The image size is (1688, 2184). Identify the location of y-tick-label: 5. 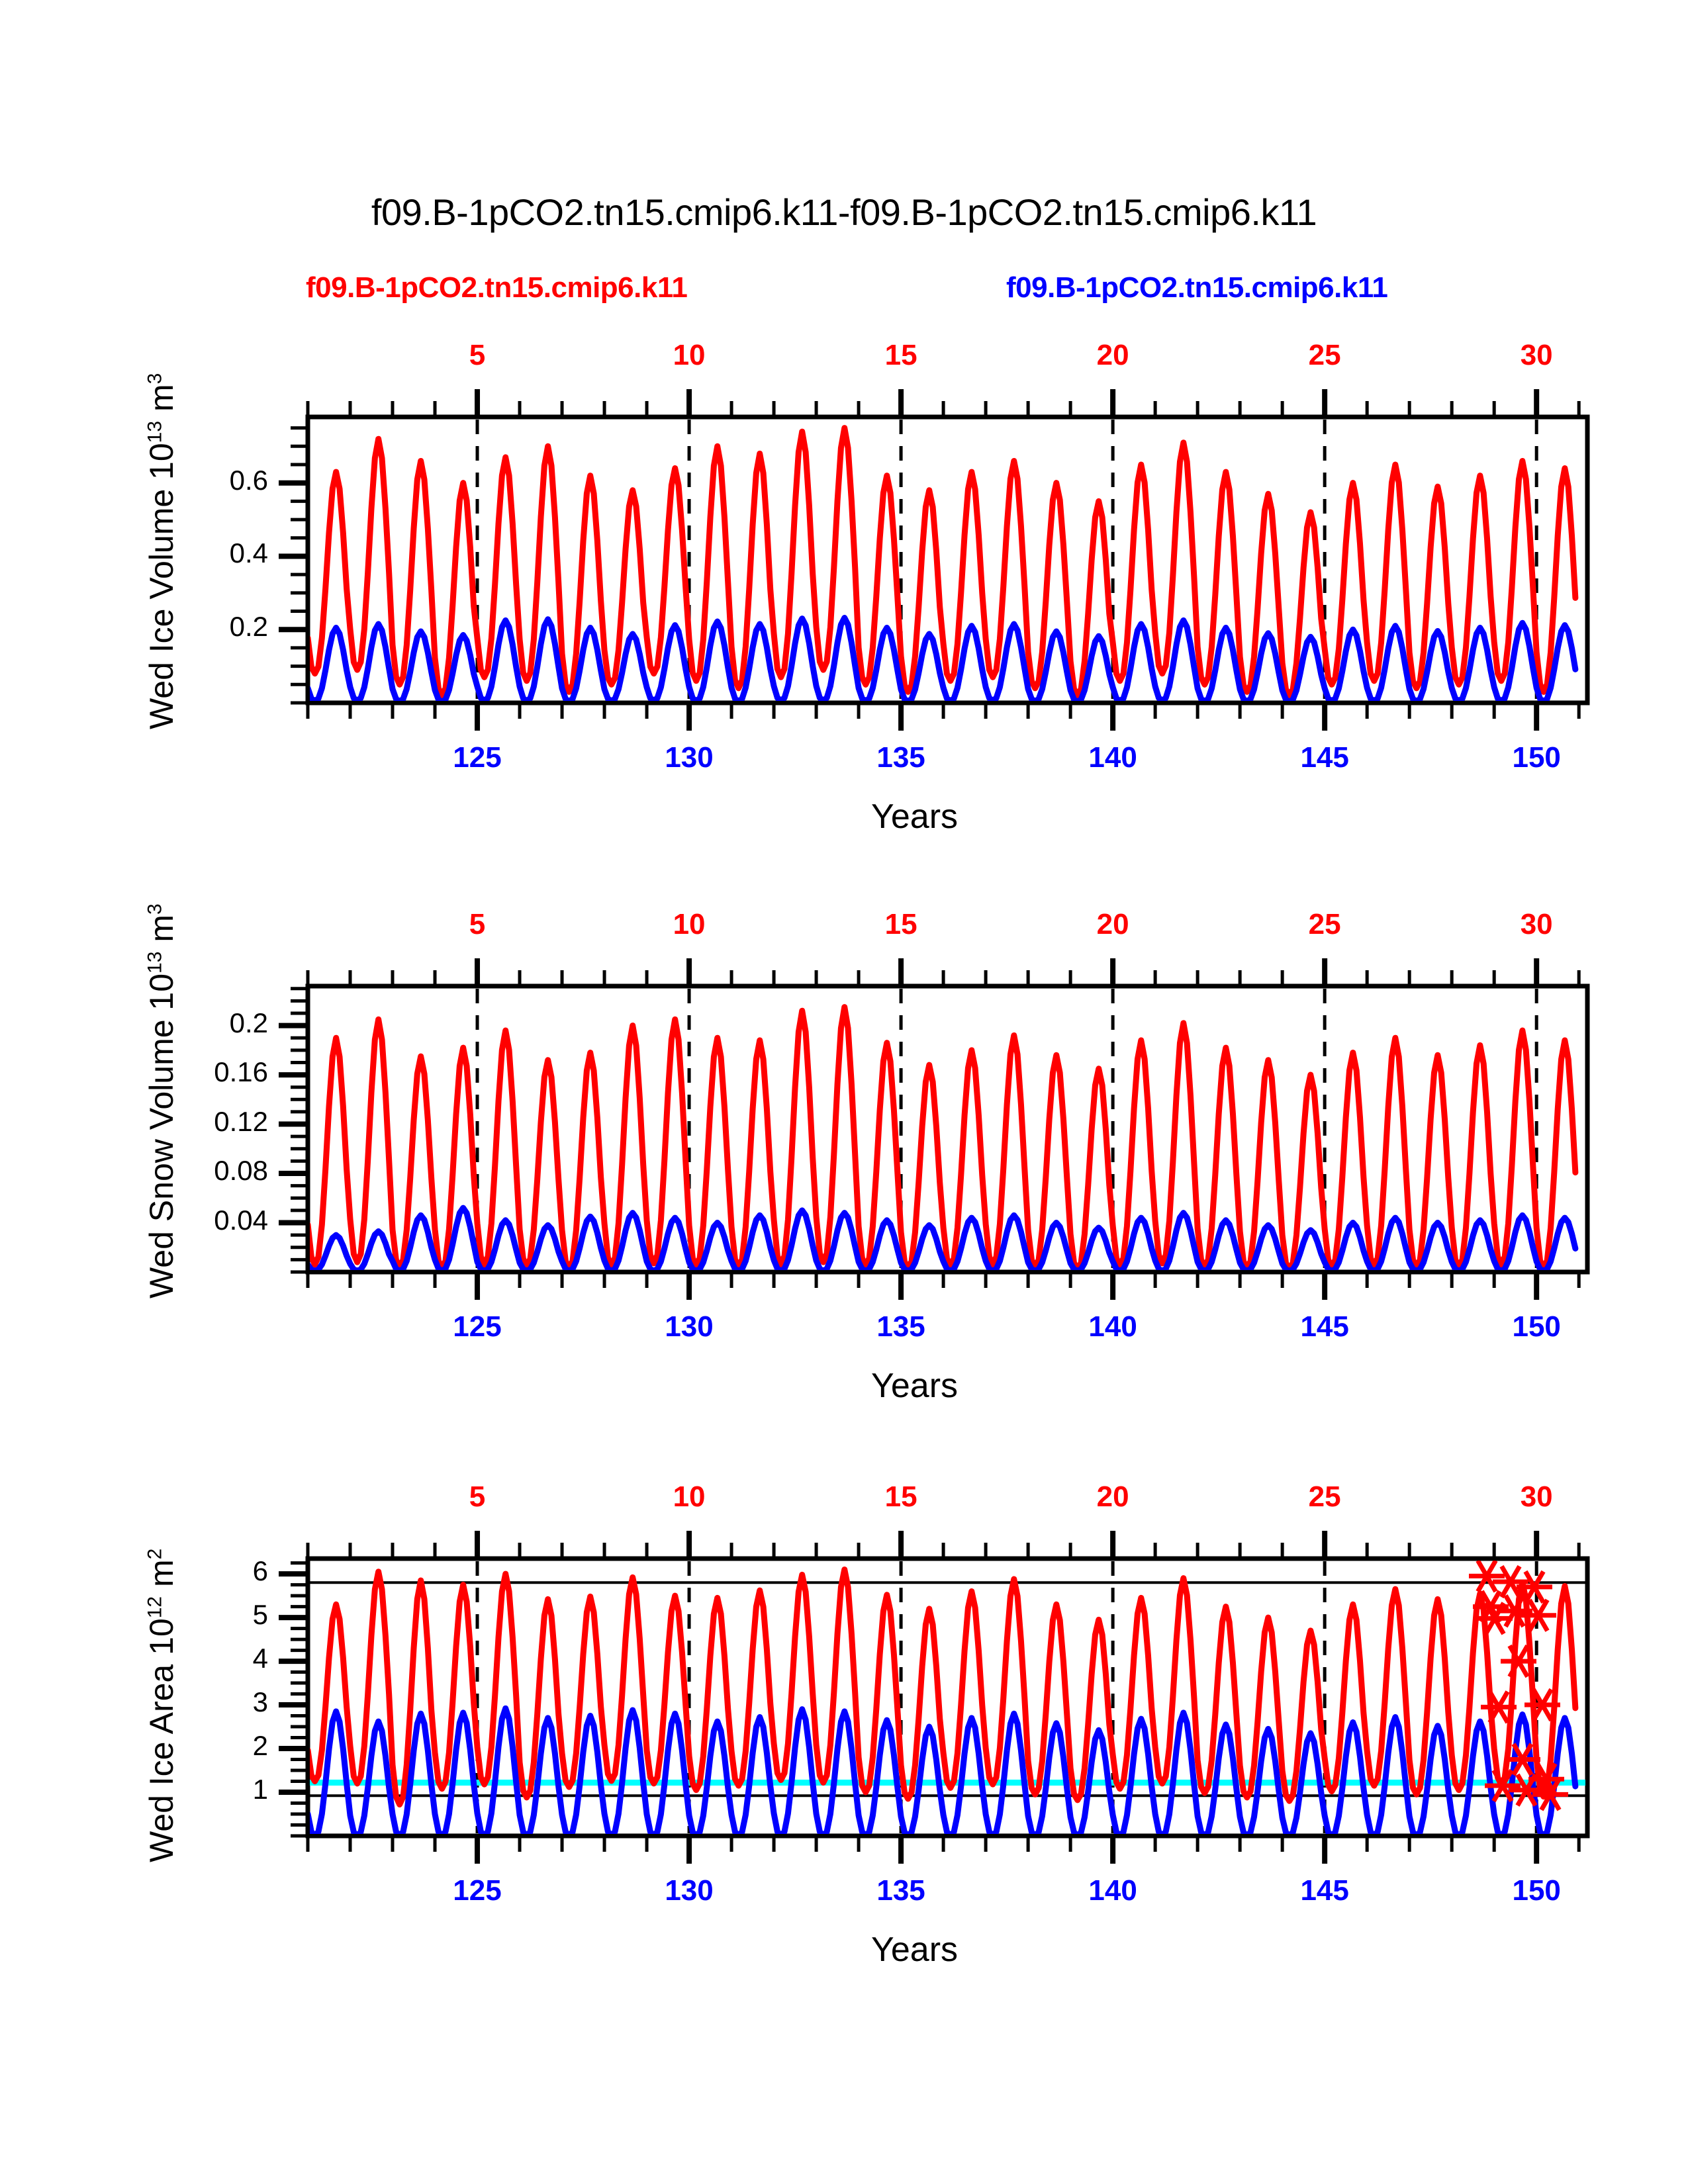
(260, 1615).